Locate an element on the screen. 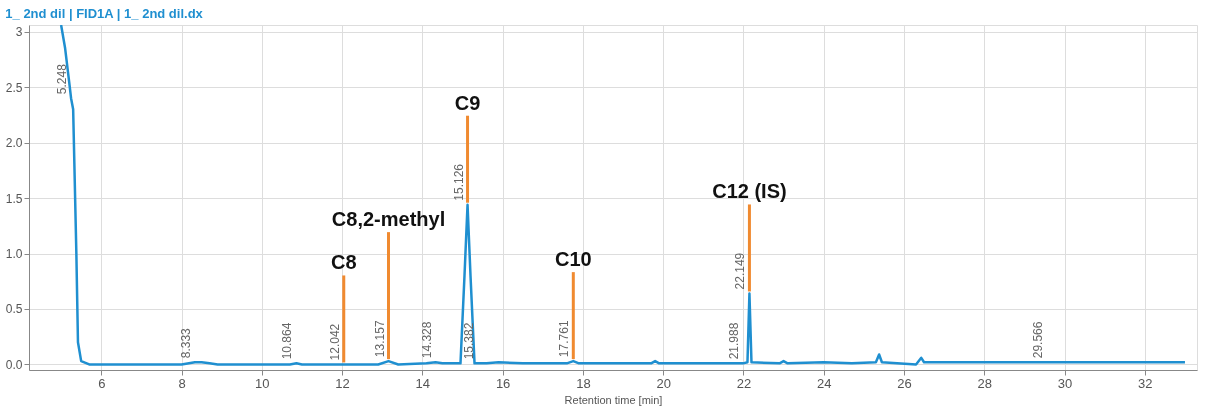 Image resolution: width=1207 pixels, height=410 pixels. y-tick-label: 0.5 is located at coordinates (14, 309).